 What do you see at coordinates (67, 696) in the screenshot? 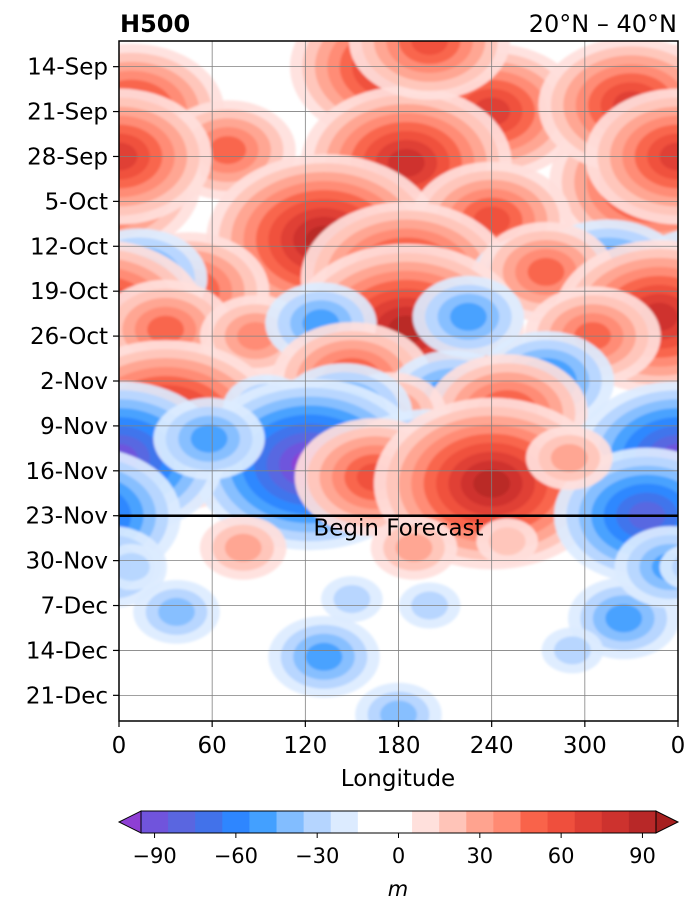
I see `y-tick-label: 21-Dec` at bounding box center [67, 696].